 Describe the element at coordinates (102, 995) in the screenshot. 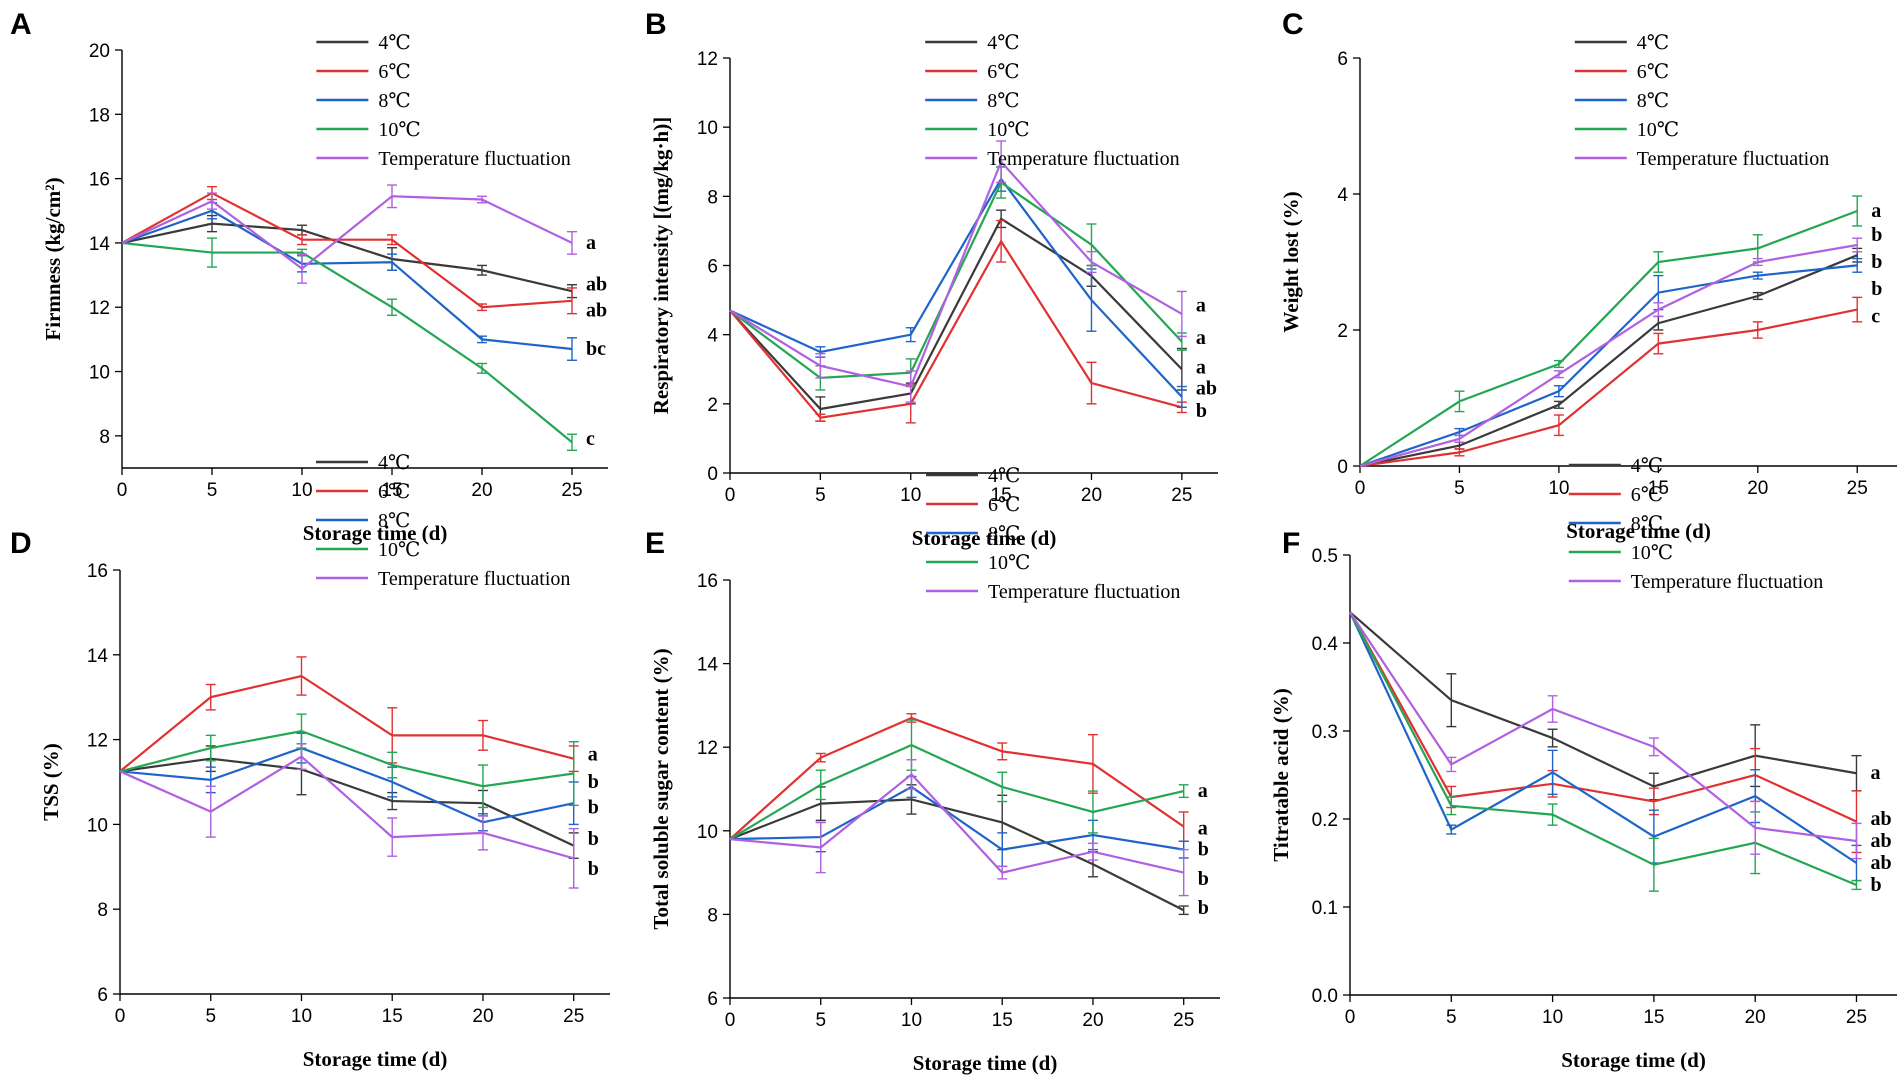

I see `y-tick-label: 6` at that location.